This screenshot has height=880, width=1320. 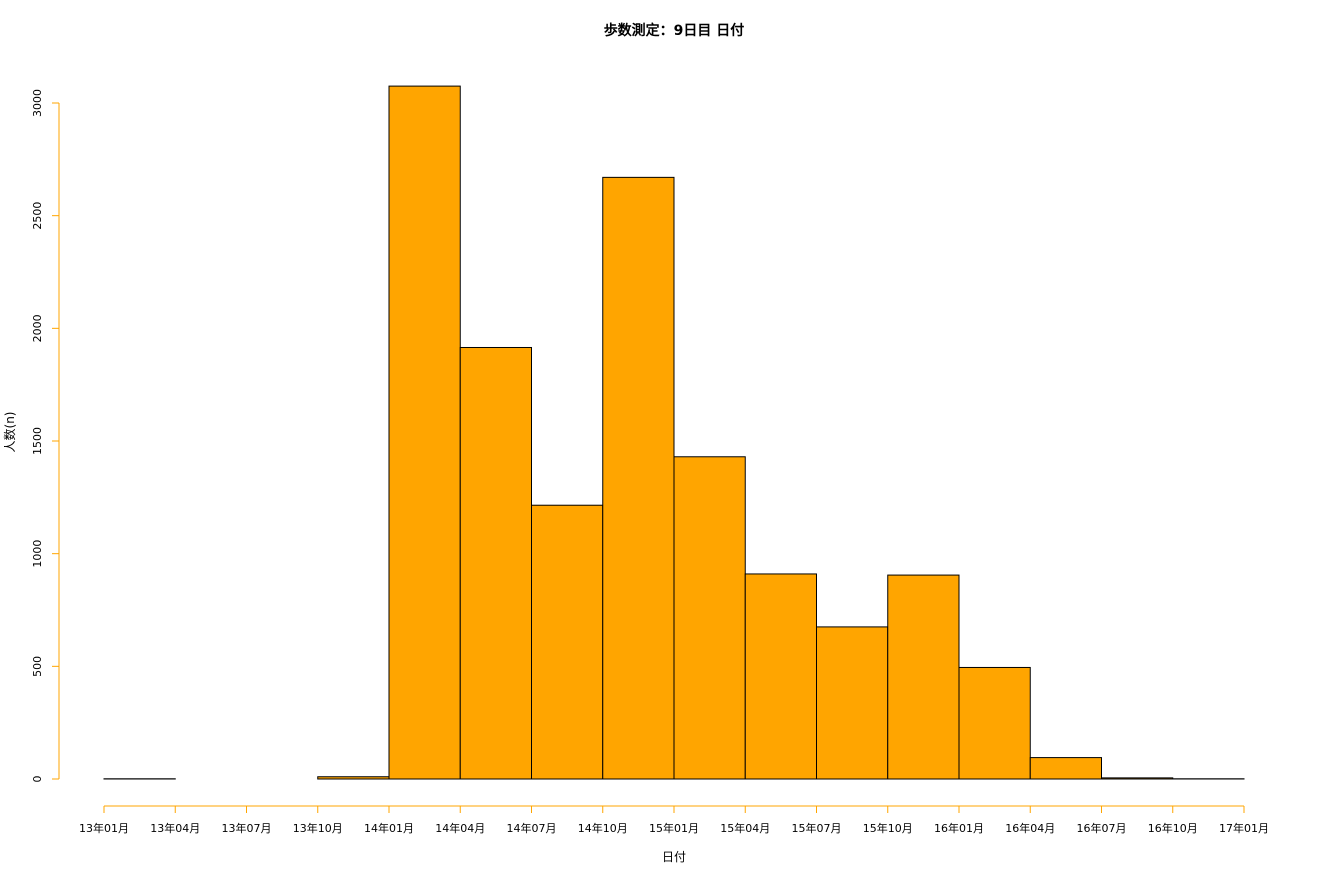 What do you see at coordinates (37, 554) in the screenshot?
I see `y-tick-label: 1000` at bounding box center [37, 554].